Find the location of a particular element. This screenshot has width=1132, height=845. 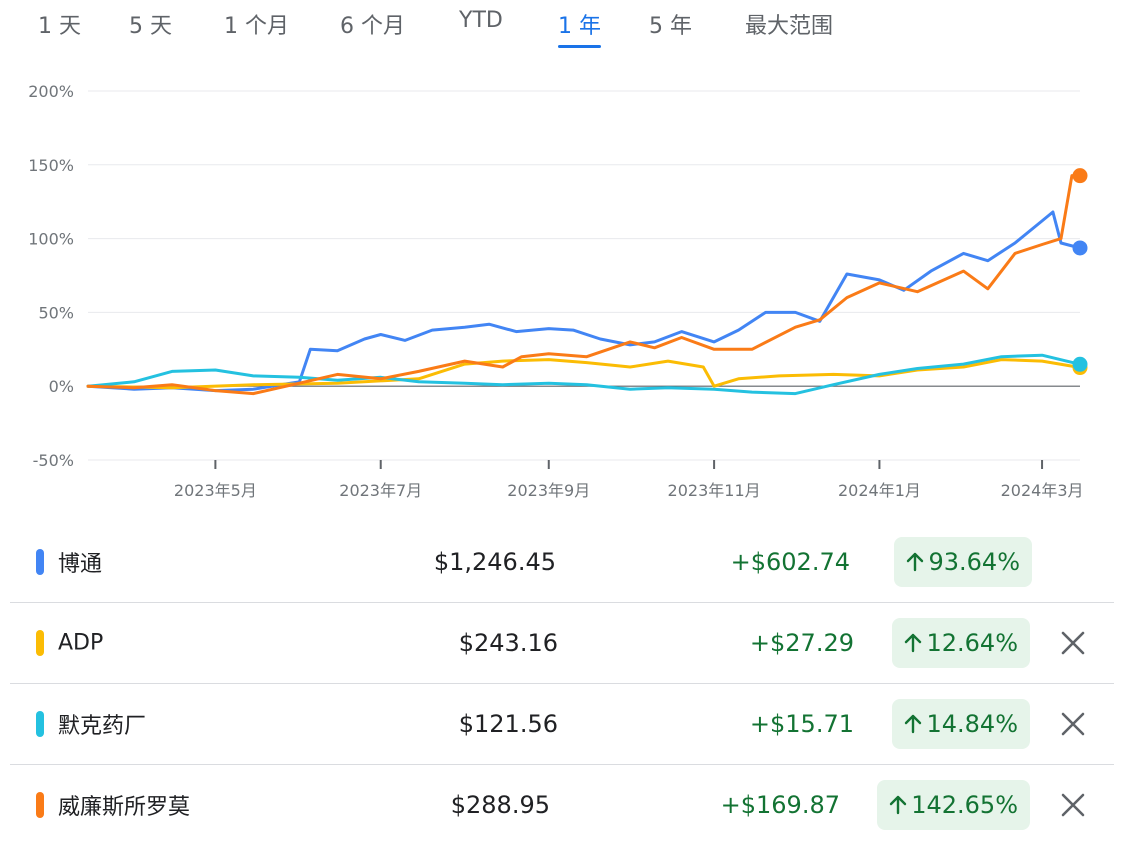

tab-5d: 5 天 is located at coordinates (150, 24).